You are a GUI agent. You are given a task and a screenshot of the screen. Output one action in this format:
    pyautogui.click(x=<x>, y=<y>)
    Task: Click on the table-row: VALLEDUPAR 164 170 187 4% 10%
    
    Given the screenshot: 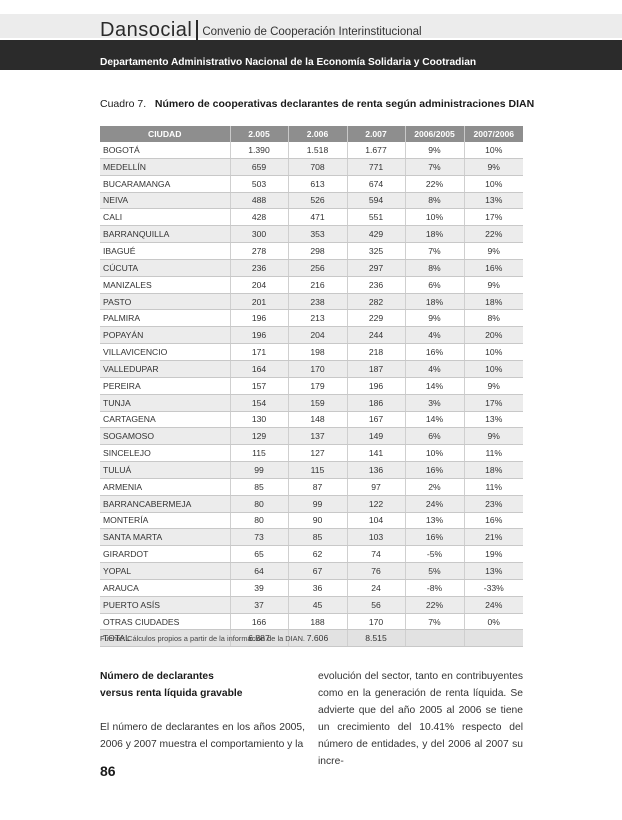 What is the action you would take?
    pyautogui.click(x=311, y=369)
    